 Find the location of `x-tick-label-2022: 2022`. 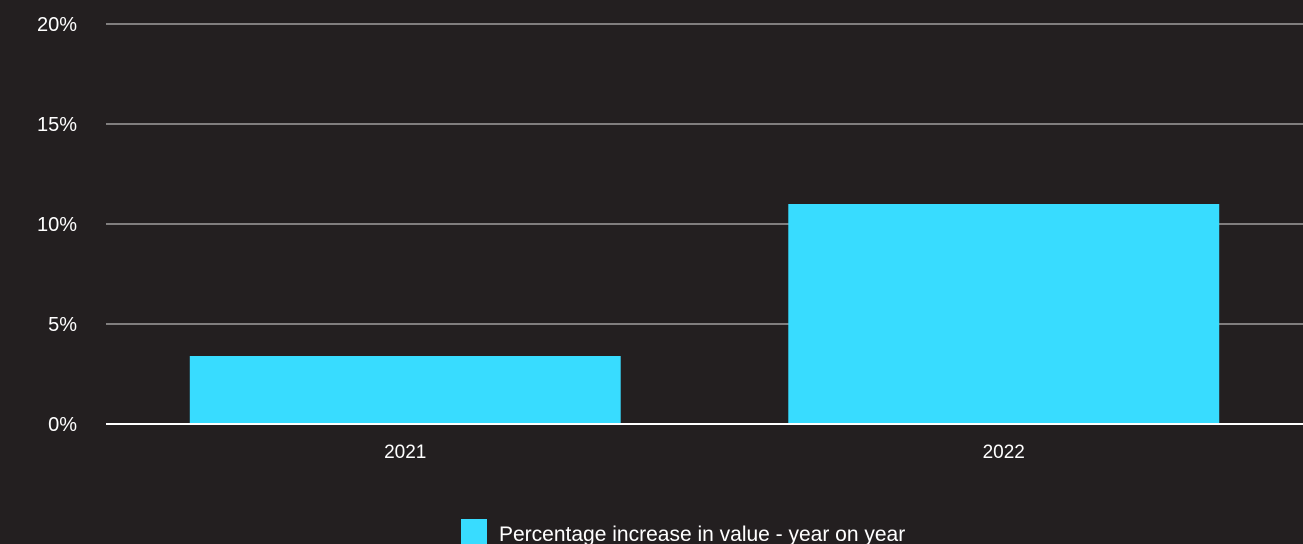

x-tick-label-2022: 2022 is located at coordinates (1004, 452).